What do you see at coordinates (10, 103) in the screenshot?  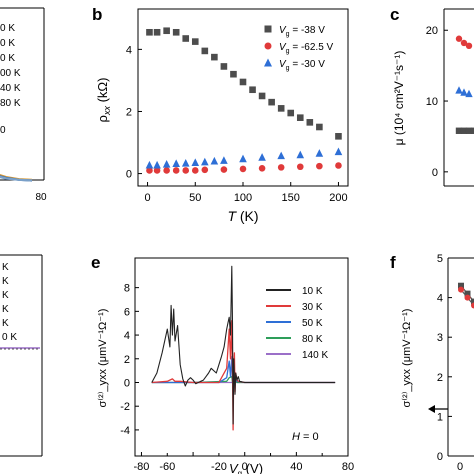 I see `panel-a-legend-entry: 80 K` at bounding box center [10, 103].